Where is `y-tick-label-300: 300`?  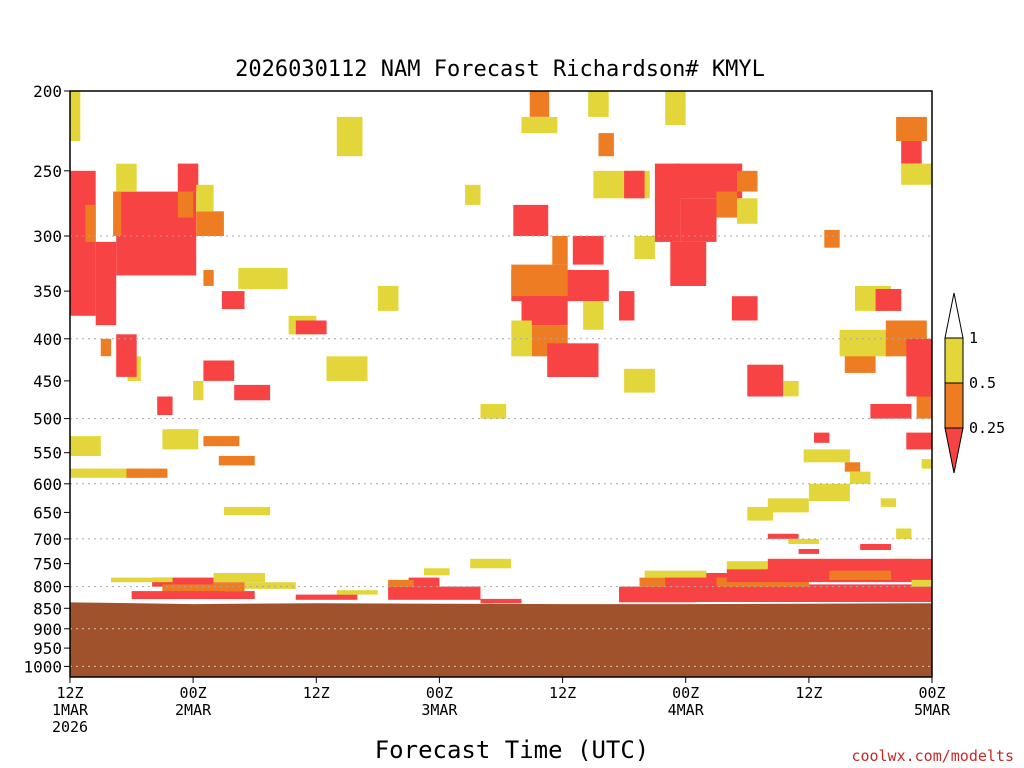
y-tick-label-300: 300 is located at coordinates (47, 236).